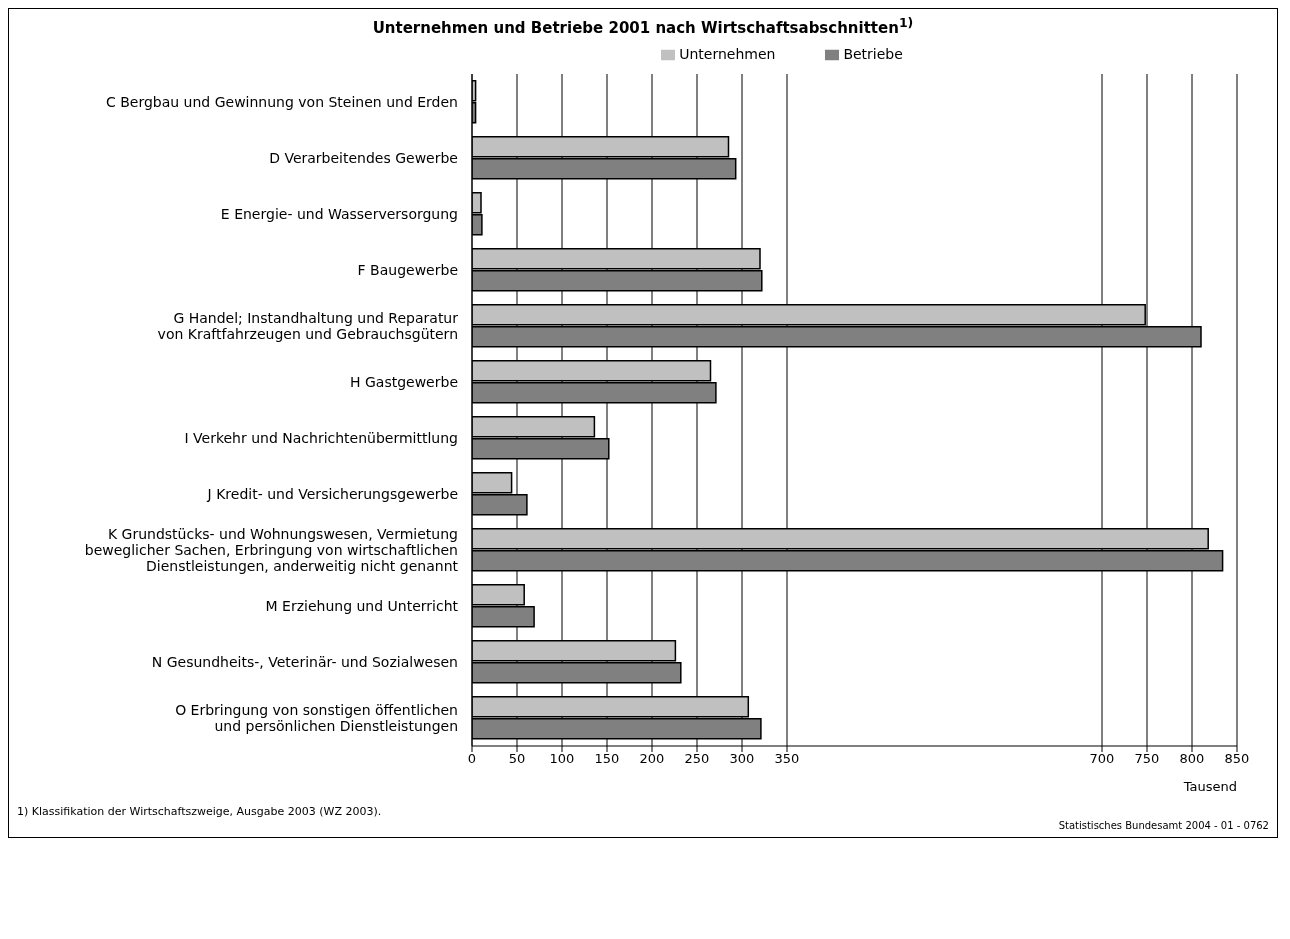 The height and width of the screenshot is (939, 1290). What do you see at coordinates (562, 759) in the screenshot?
I see `x-tick-label: 100` at bounding box center [562, 759].